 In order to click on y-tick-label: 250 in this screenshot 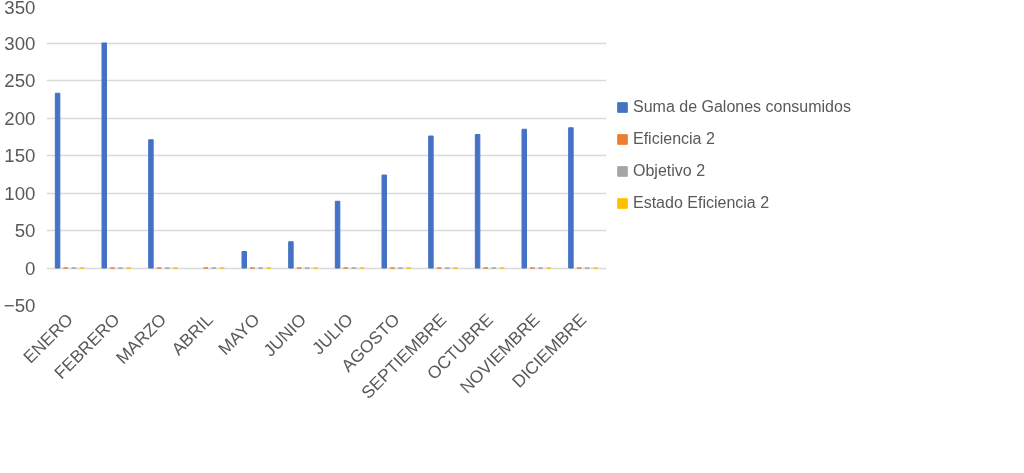, I will do `click(20, 80)`.